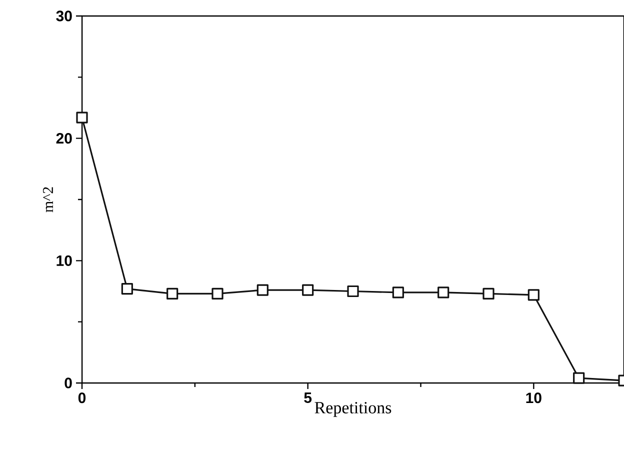 This screenshot has height=450, width=624. I want to click on y-tick-label: 30, so click(64, 16).